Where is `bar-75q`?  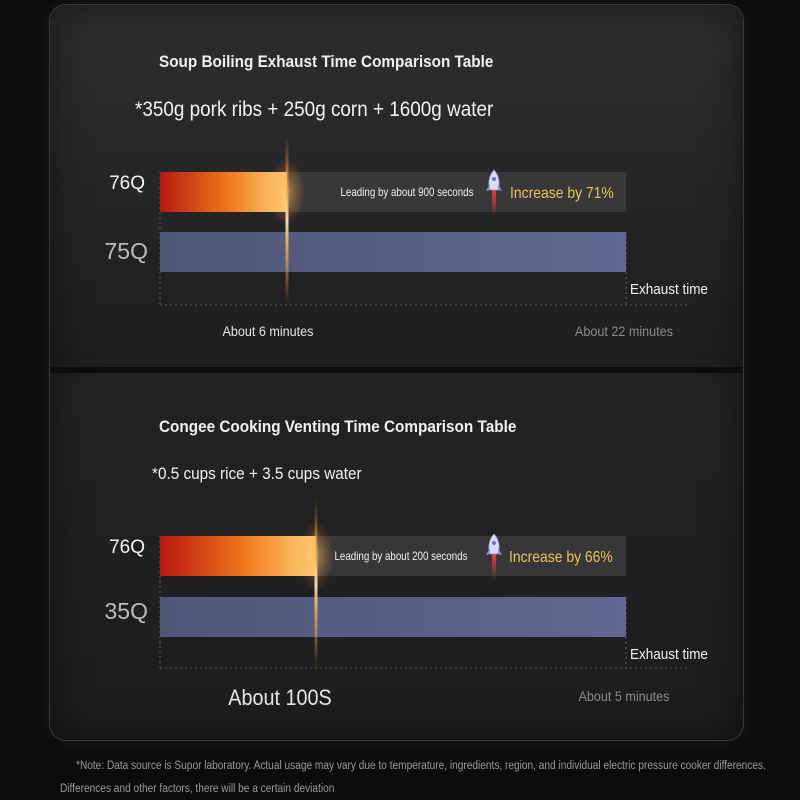 bar-75q is located at coordinates (393, 252).